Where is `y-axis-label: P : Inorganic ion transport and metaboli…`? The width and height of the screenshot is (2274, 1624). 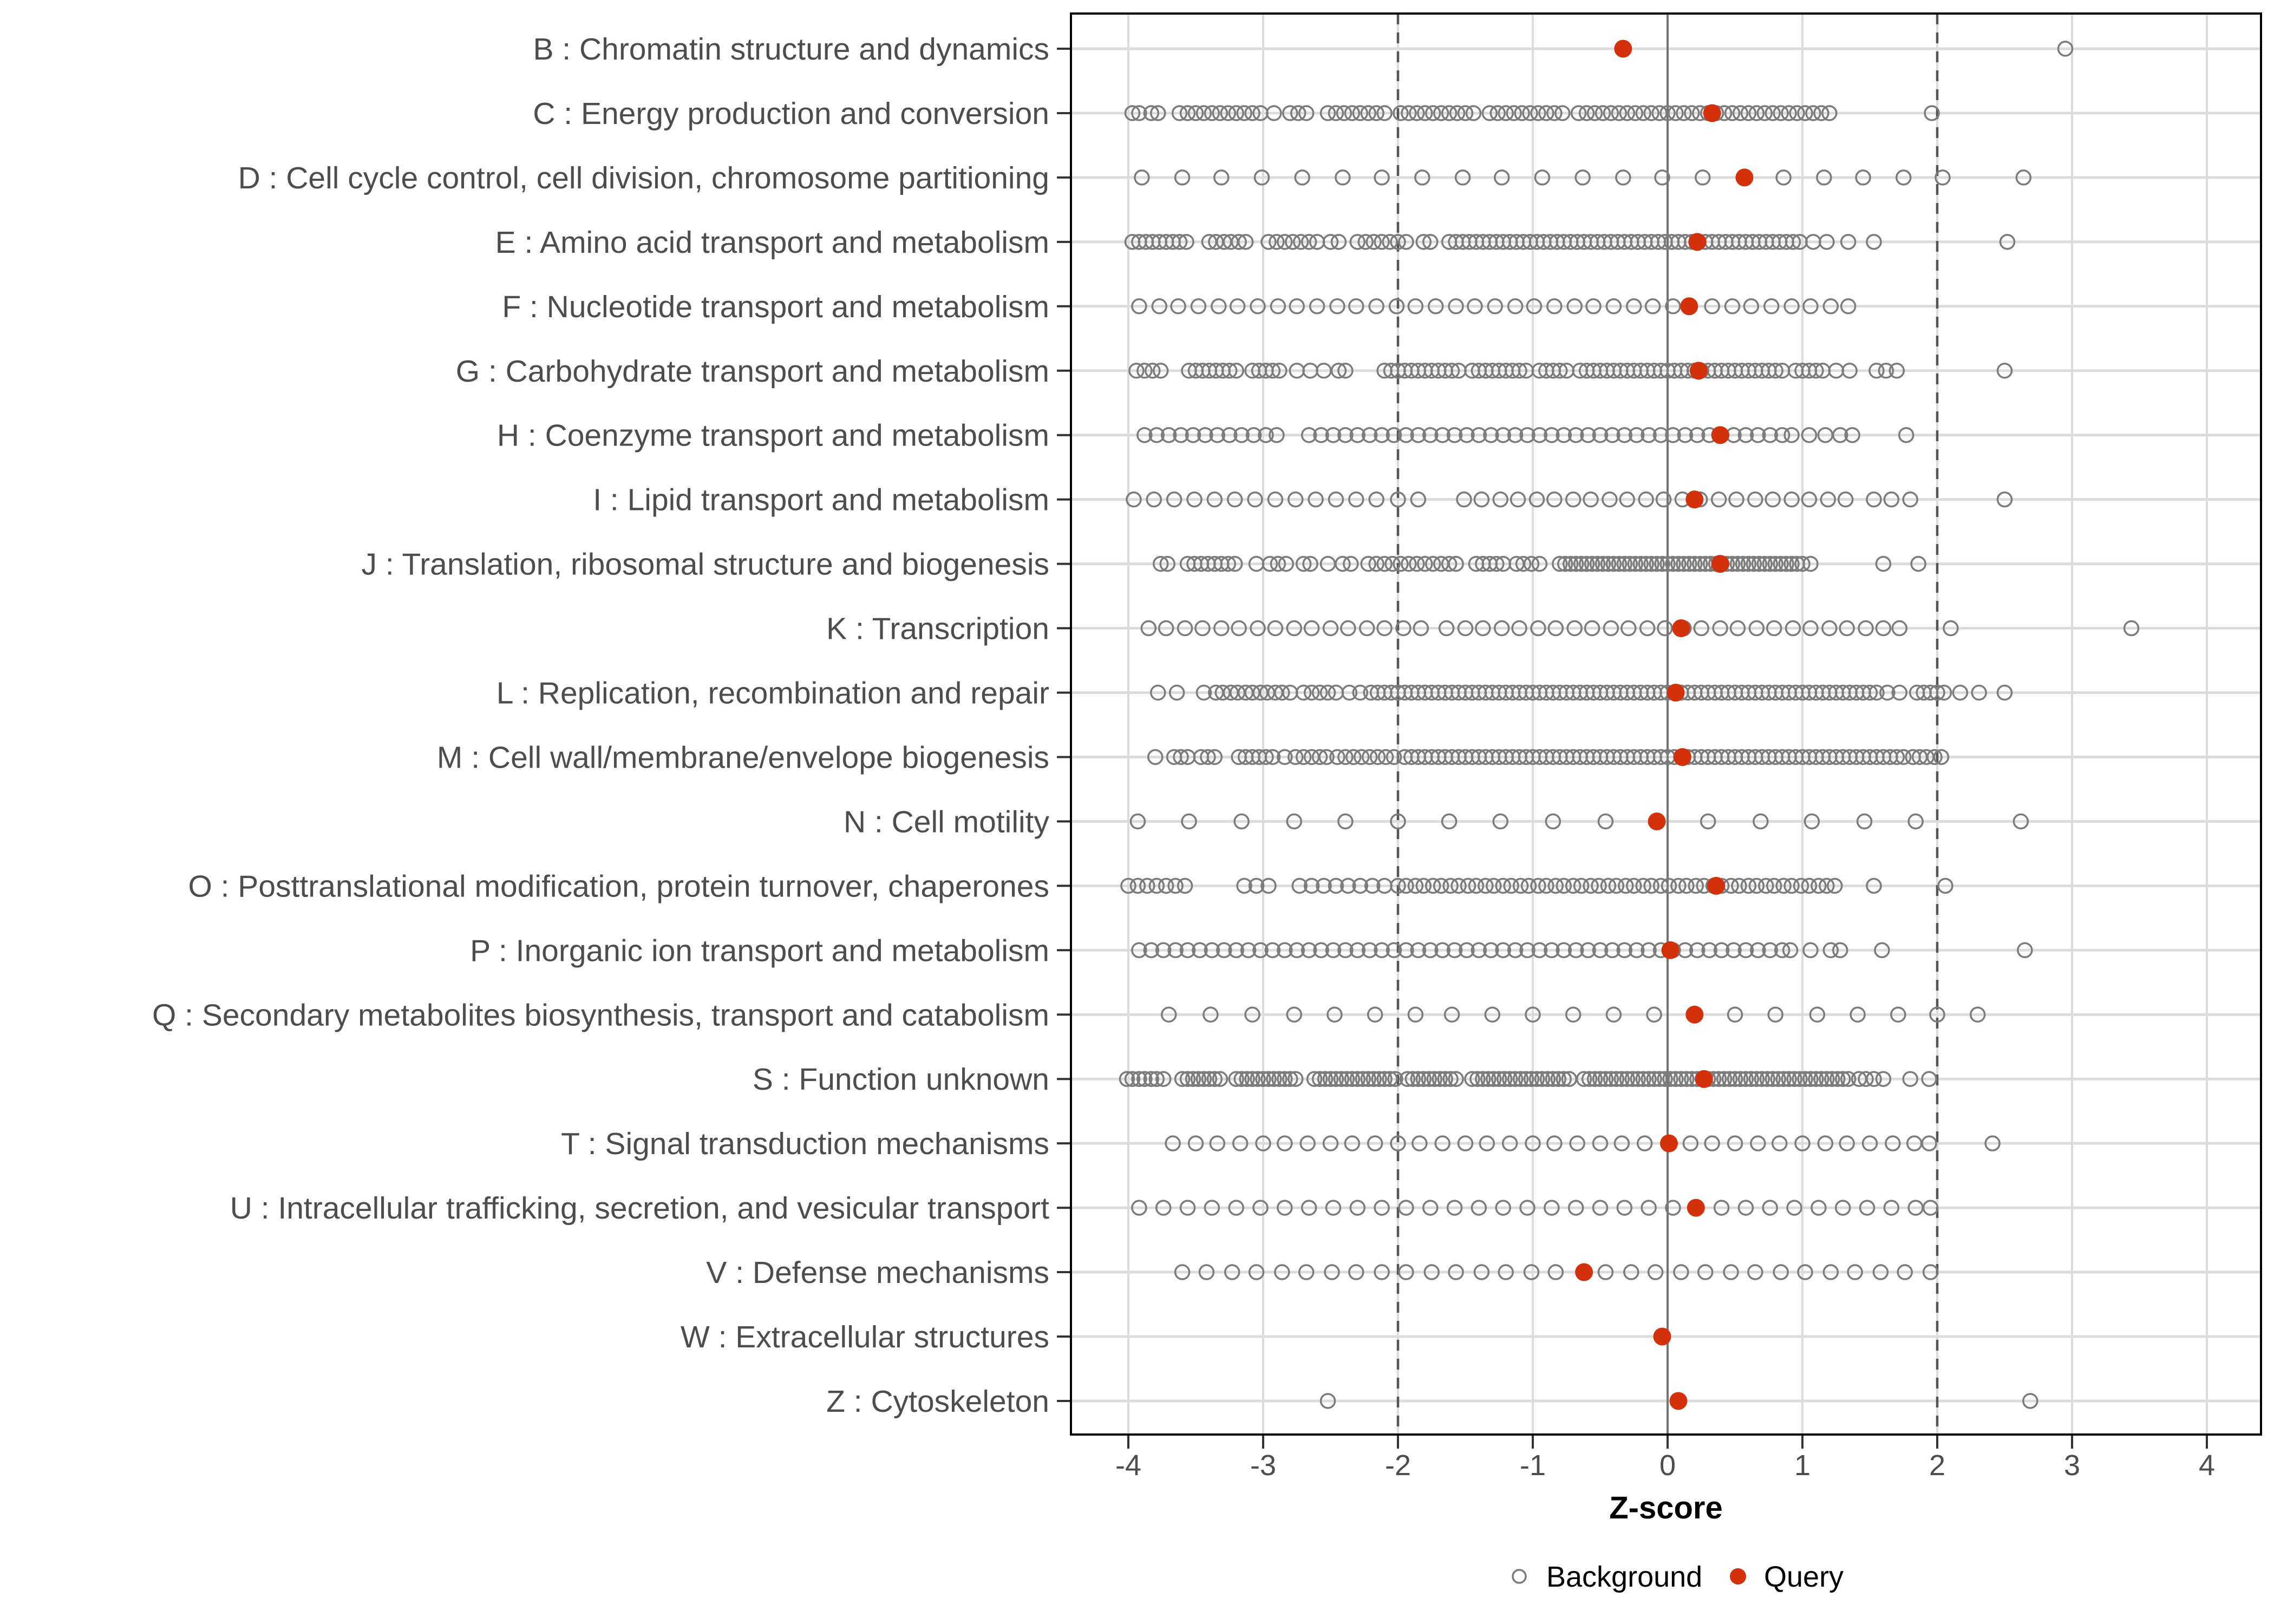 y-axis-label: P : Inorganic ion transport and metaboli… is located at coordinates (760, 950).